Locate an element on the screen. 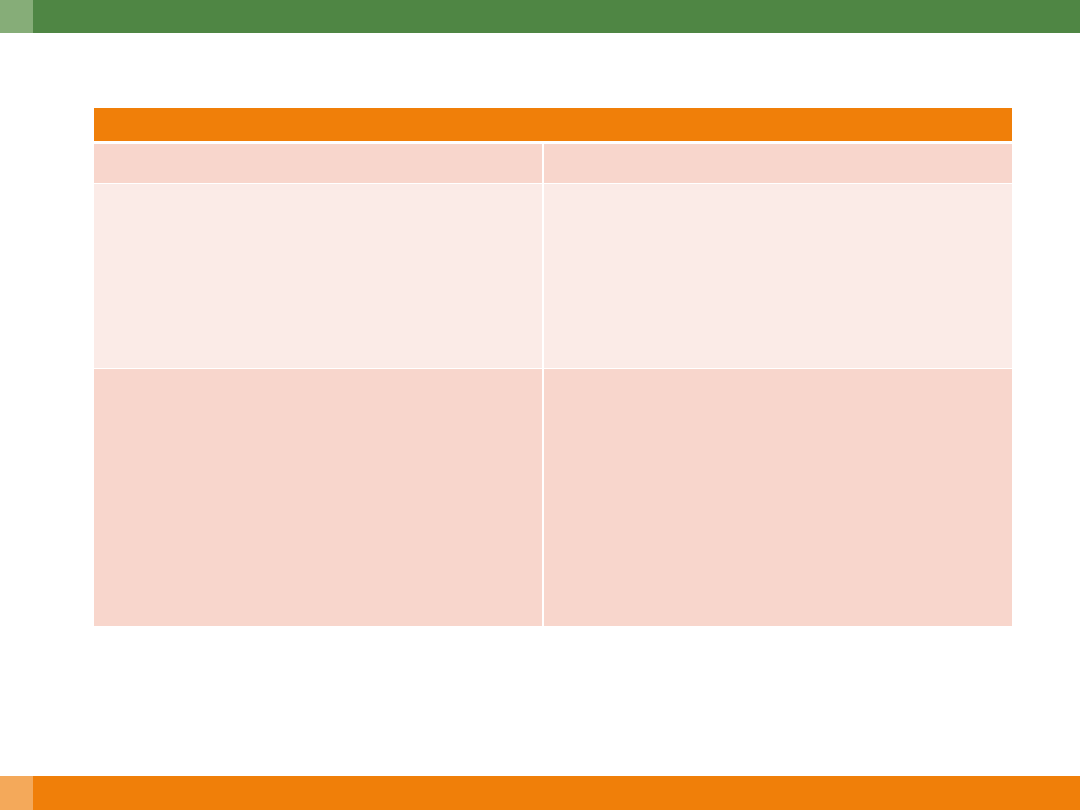  table-row is located at coordinates (553, 163).